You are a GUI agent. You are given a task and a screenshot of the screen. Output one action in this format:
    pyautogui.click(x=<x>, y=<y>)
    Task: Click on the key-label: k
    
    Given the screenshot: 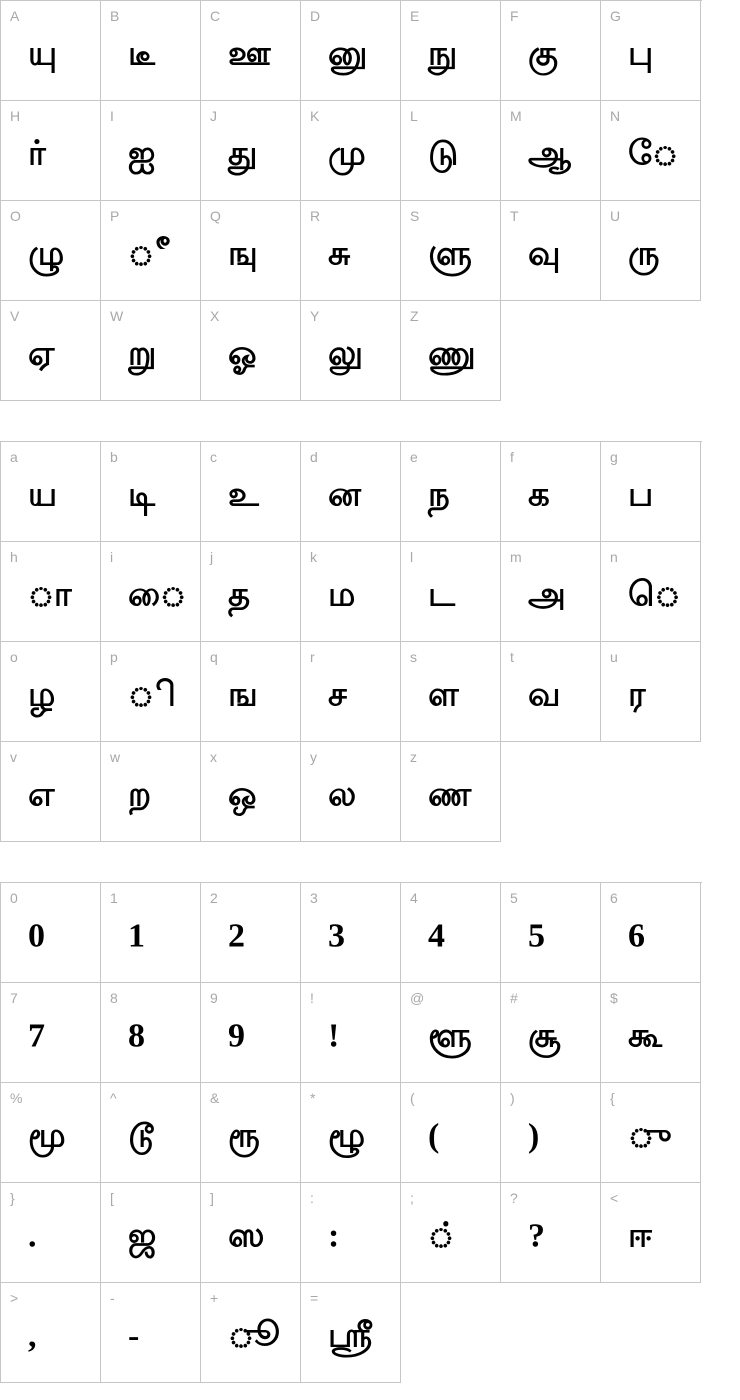 What is the action you would take?
    pyautogui.click(x=313, y=557)
    